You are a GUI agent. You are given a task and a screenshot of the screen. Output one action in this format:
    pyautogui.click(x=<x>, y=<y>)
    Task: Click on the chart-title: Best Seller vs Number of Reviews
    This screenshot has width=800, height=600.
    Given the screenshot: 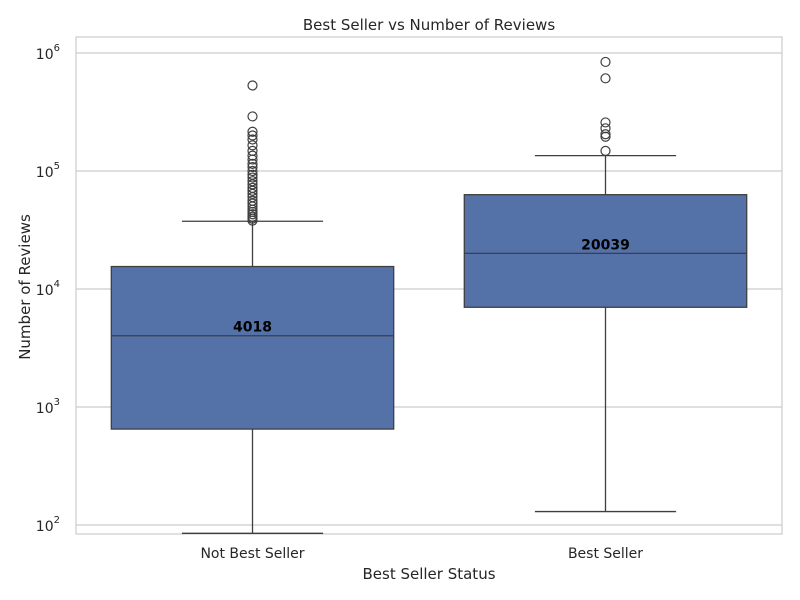 What is the action you would take?
    pyautogui.click(x=429, y=25)
    